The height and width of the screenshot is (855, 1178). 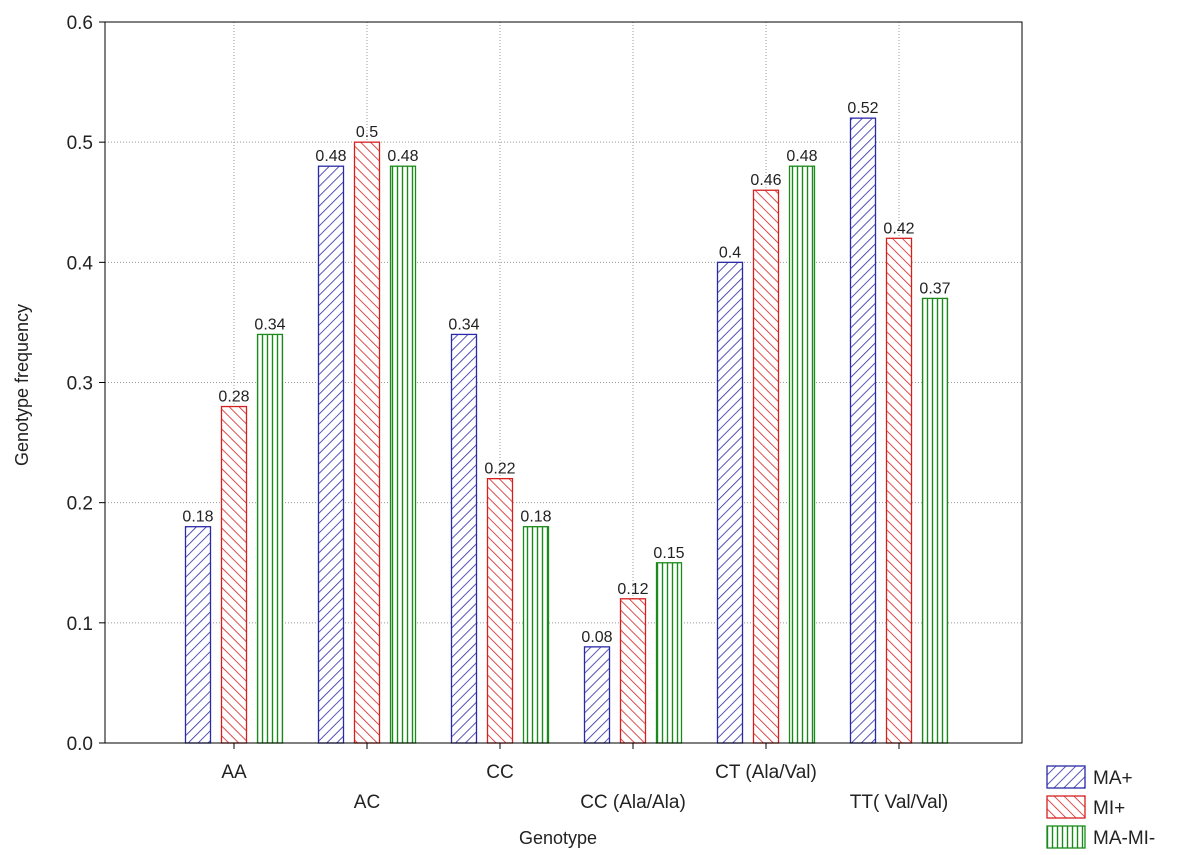 I want to click on y-tick-label: 0.3, so click(x=80, y=384).